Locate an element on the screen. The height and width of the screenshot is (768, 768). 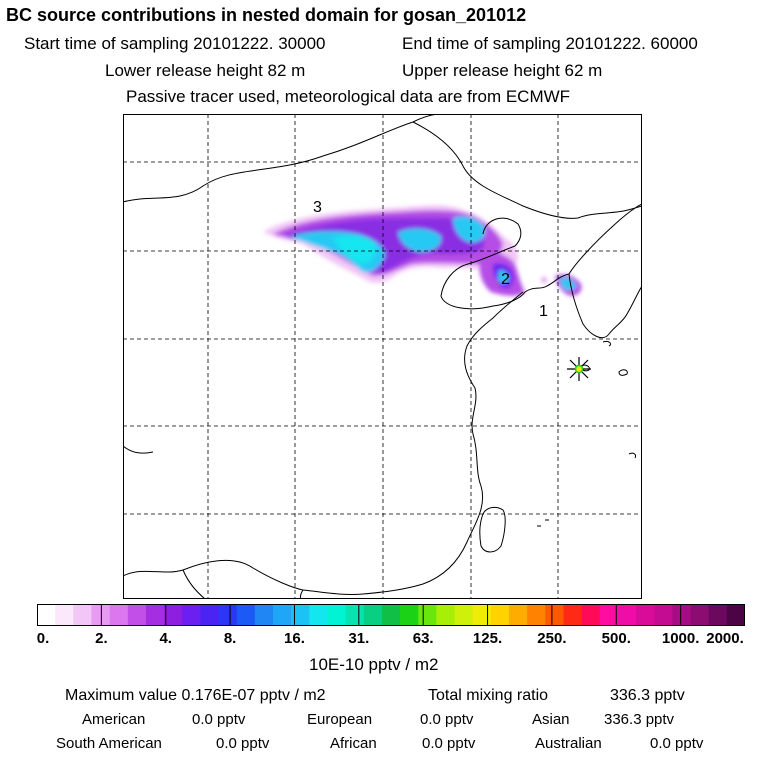
colorbar-tick-label: 2000. is located at coordinates (725, 638).